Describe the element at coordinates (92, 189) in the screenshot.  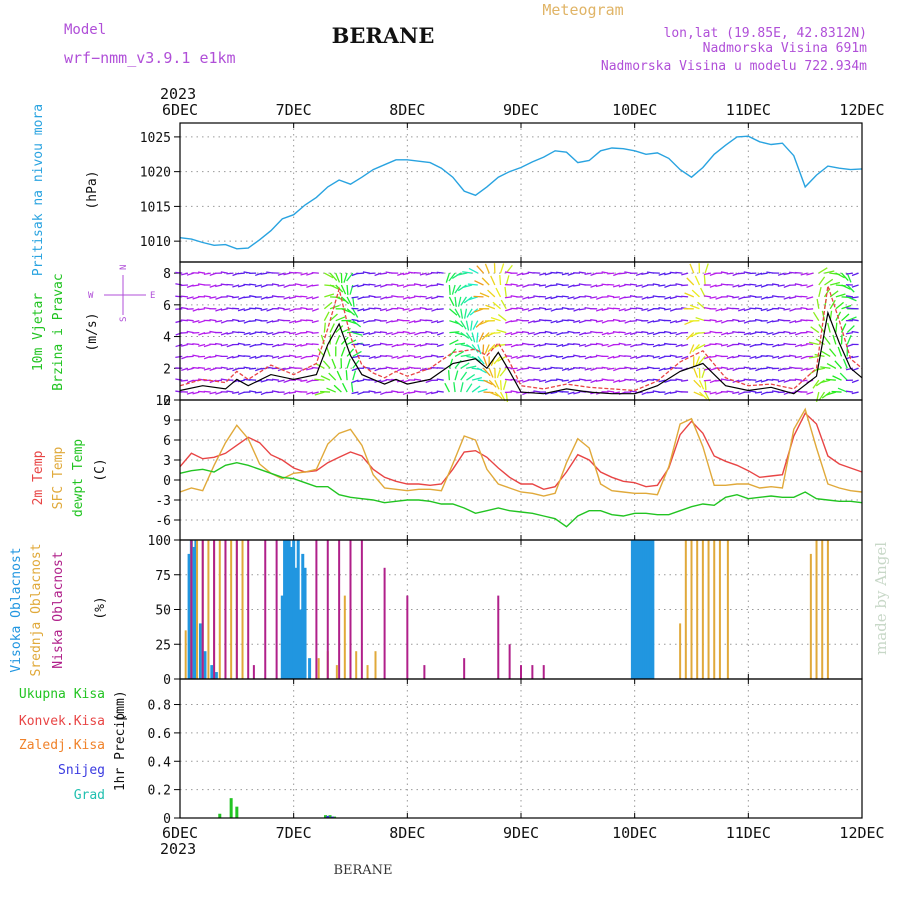
I see `pressure-unit: (hPa)` at that location.